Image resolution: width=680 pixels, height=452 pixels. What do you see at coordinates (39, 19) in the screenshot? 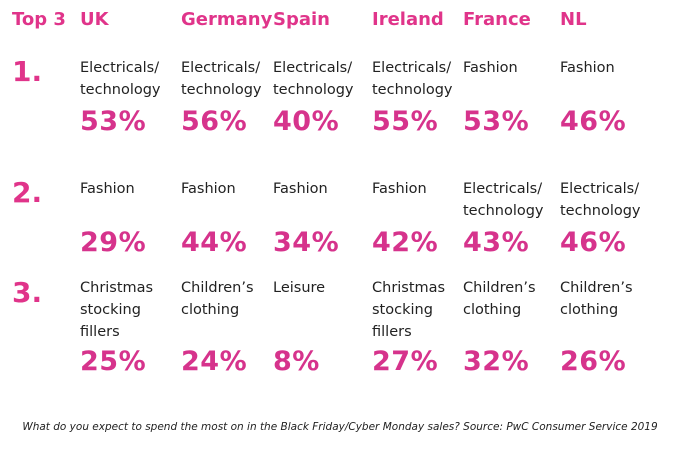
I see `corner-label: Top 3` at bounding box center [39, 19].